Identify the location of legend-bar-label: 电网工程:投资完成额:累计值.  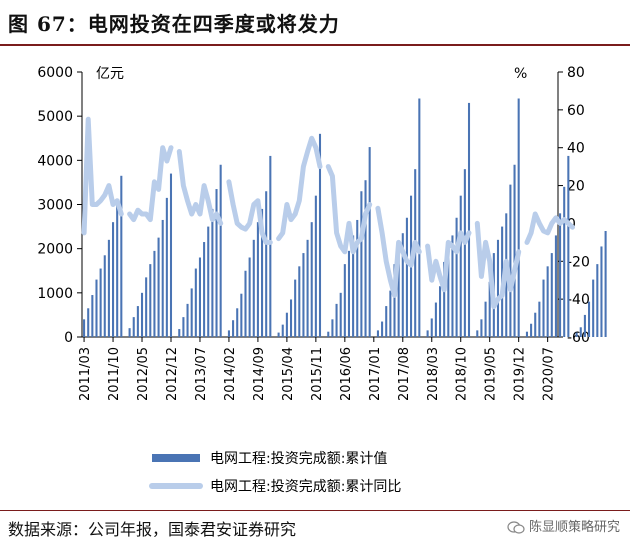
(298, 459).